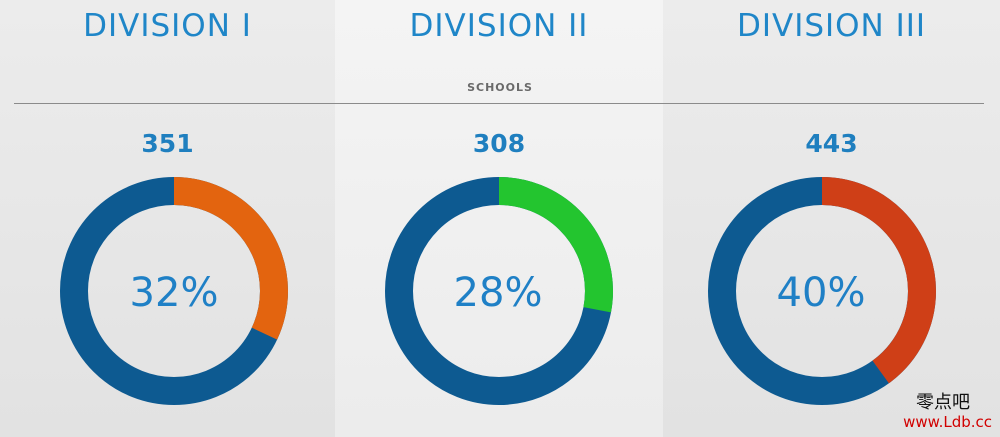  Describe the element at coordinates (167, 26) in the screenshot. I see `division-title: DIVISION I` at that location.